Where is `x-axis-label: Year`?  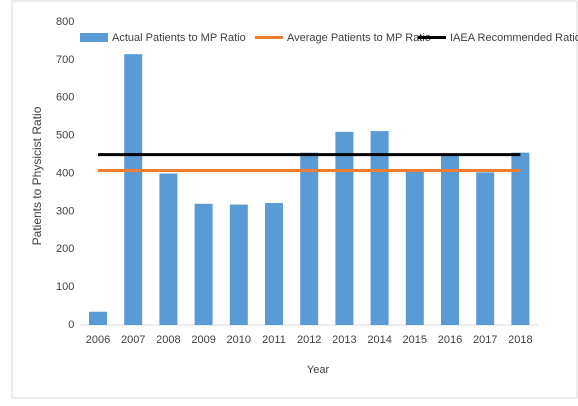
x-axis-label: Year is located at coordinates (318, 370).